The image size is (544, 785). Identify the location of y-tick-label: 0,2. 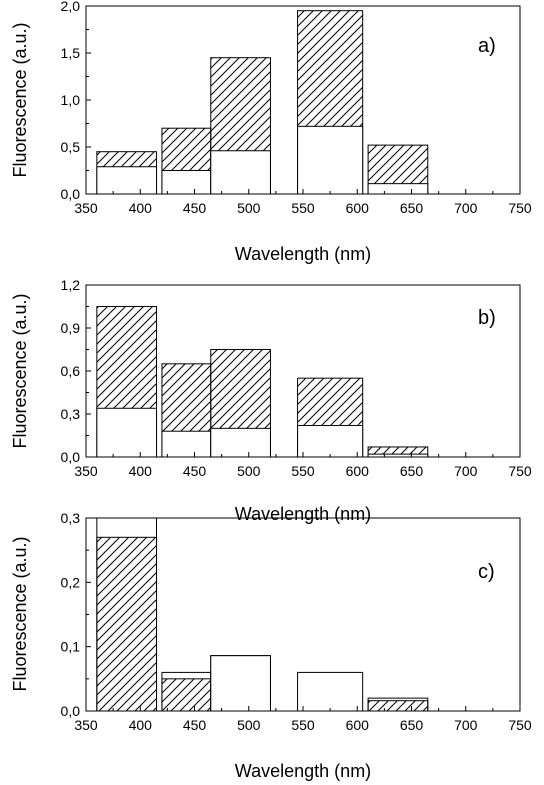
(71, 582).